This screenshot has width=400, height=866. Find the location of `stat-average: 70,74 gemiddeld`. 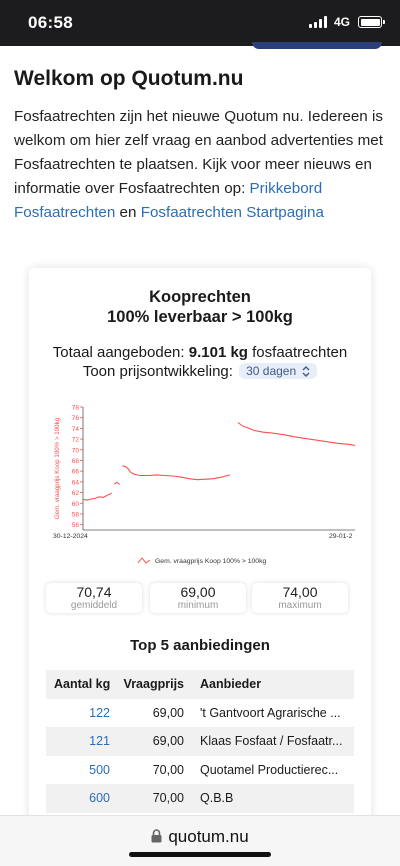

stat-average: 70,74 gemiddeld is located at coordinates (94, 598).